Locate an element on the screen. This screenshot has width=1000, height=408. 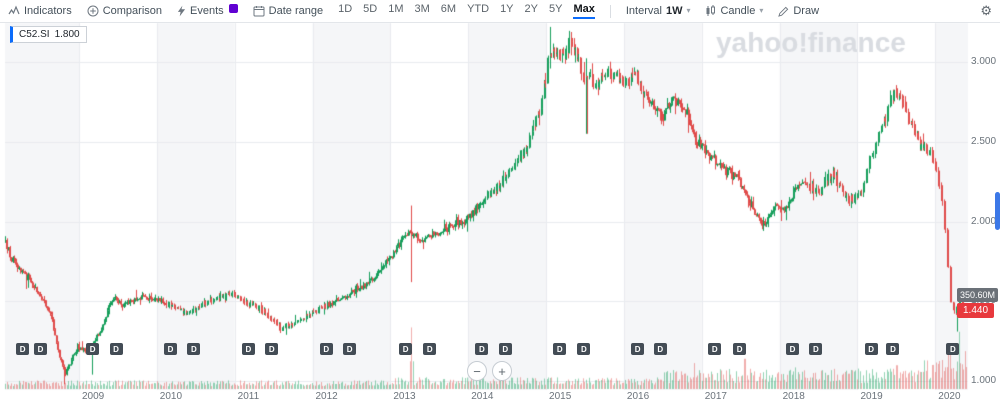
range-button-1m: 1M is located at coordinates (396, 9).